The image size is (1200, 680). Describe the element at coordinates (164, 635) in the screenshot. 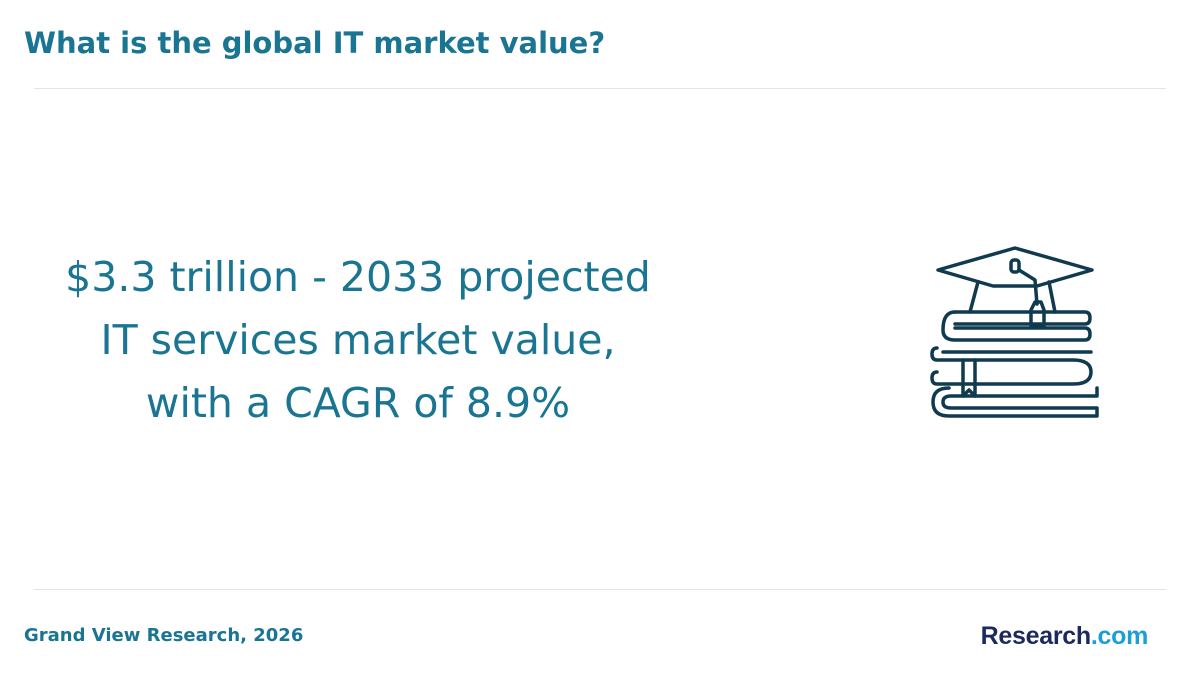

I see `source-credit: Grand View Research, 2026` at that location.